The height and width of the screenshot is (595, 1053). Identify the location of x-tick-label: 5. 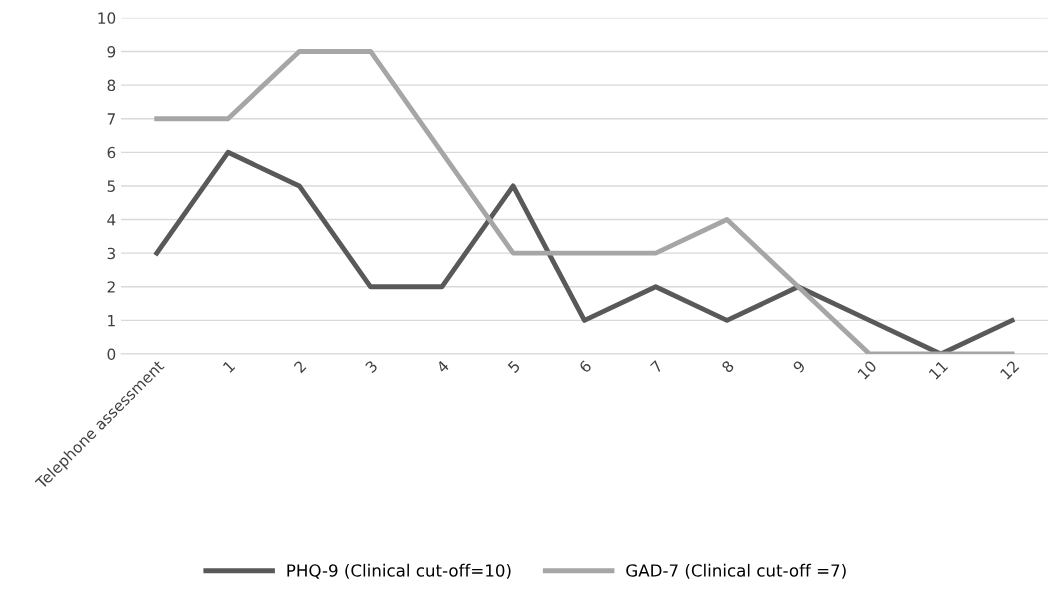
(514, 367).